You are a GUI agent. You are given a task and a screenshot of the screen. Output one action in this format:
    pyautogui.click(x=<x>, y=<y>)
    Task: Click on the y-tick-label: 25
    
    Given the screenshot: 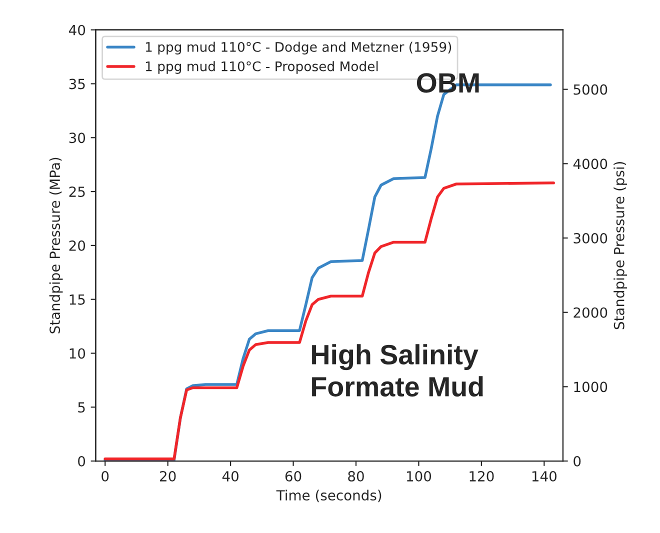 What is the action you would take?
    pyautogui.click(x=77, y=192)
    